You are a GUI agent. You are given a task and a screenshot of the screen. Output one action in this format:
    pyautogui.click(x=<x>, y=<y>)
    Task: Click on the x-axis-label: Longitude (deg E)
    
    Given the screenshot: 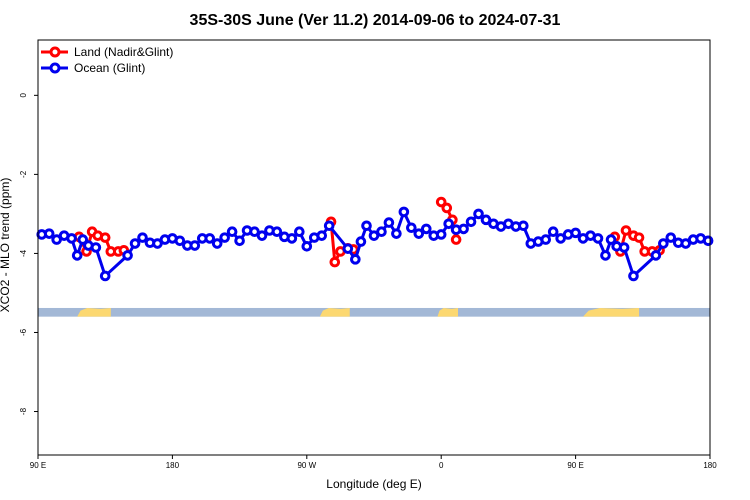 What is the action you would take?
    pyautogui.click(x=373, y=484)
    